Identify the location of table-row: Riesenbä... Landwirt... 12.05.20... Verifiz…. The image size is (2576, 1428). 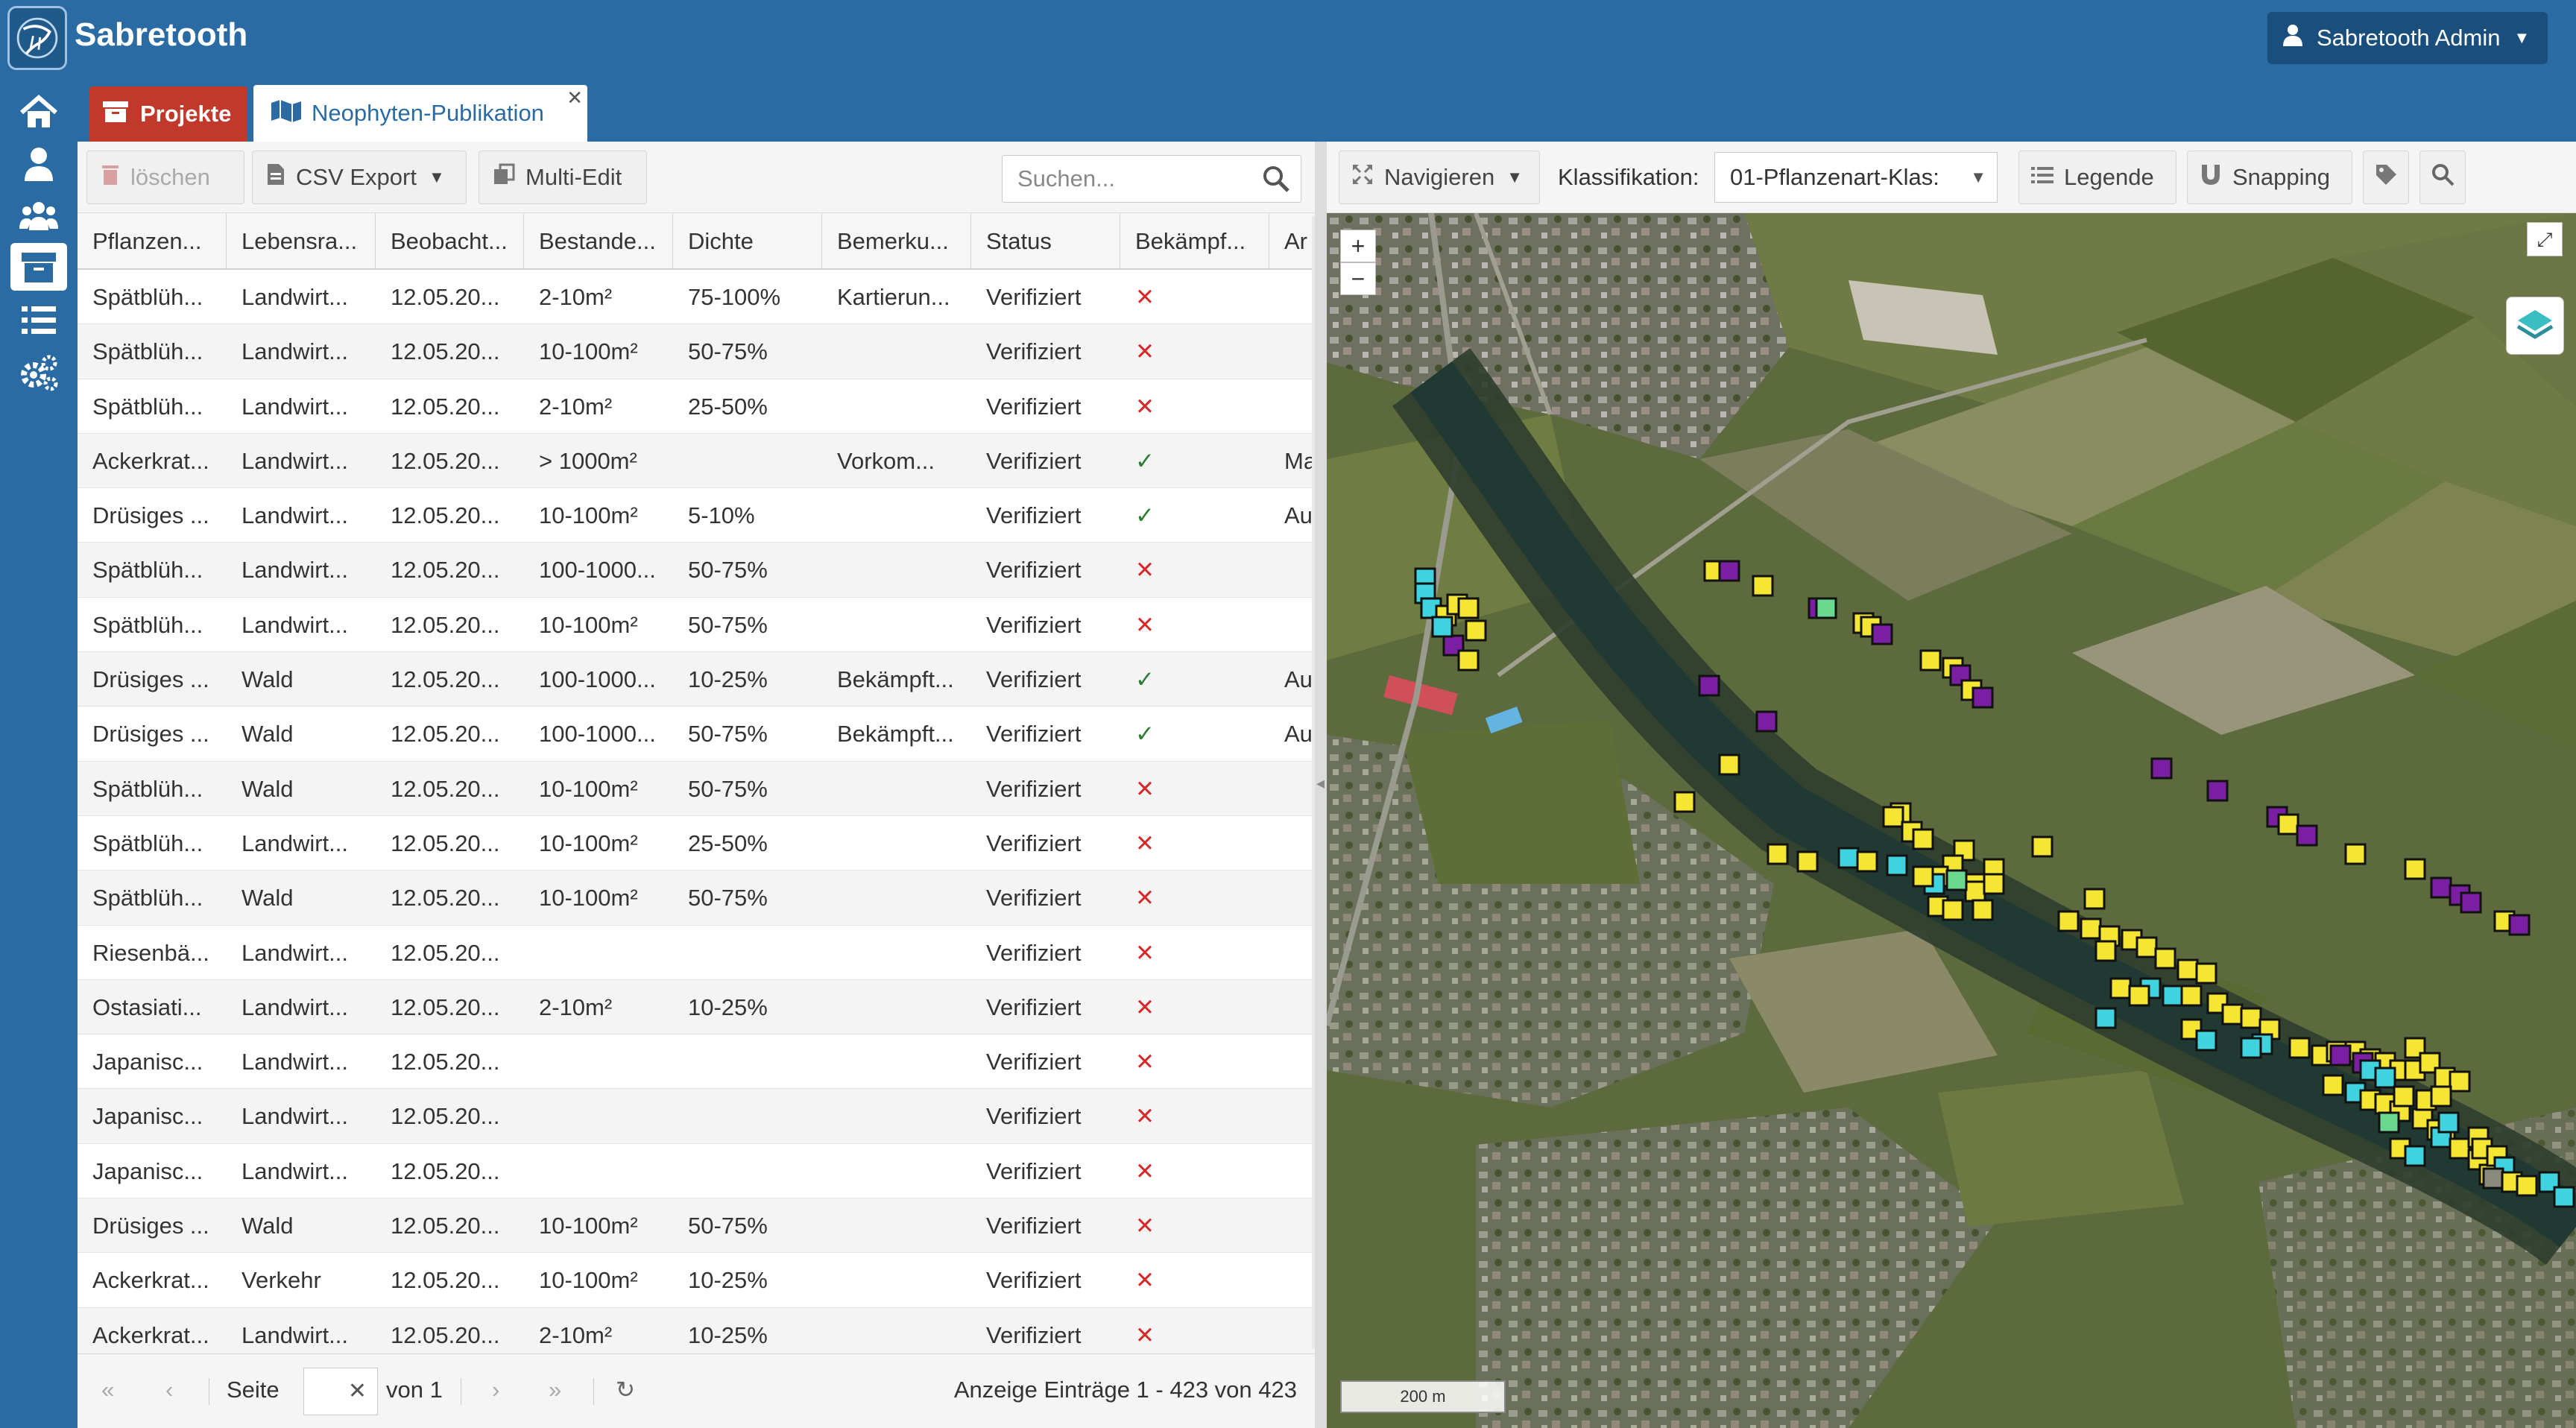
(696, 953).